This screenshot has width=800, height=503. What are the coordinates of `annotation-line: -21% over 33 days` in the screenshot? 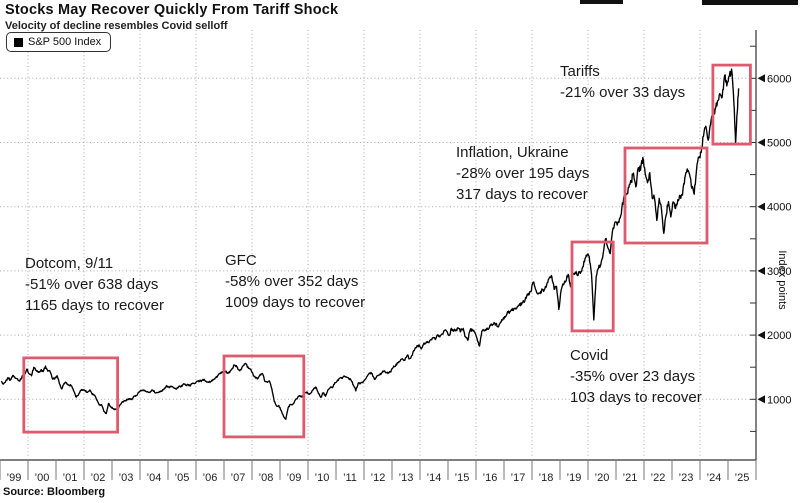 It's located at (623, 92).